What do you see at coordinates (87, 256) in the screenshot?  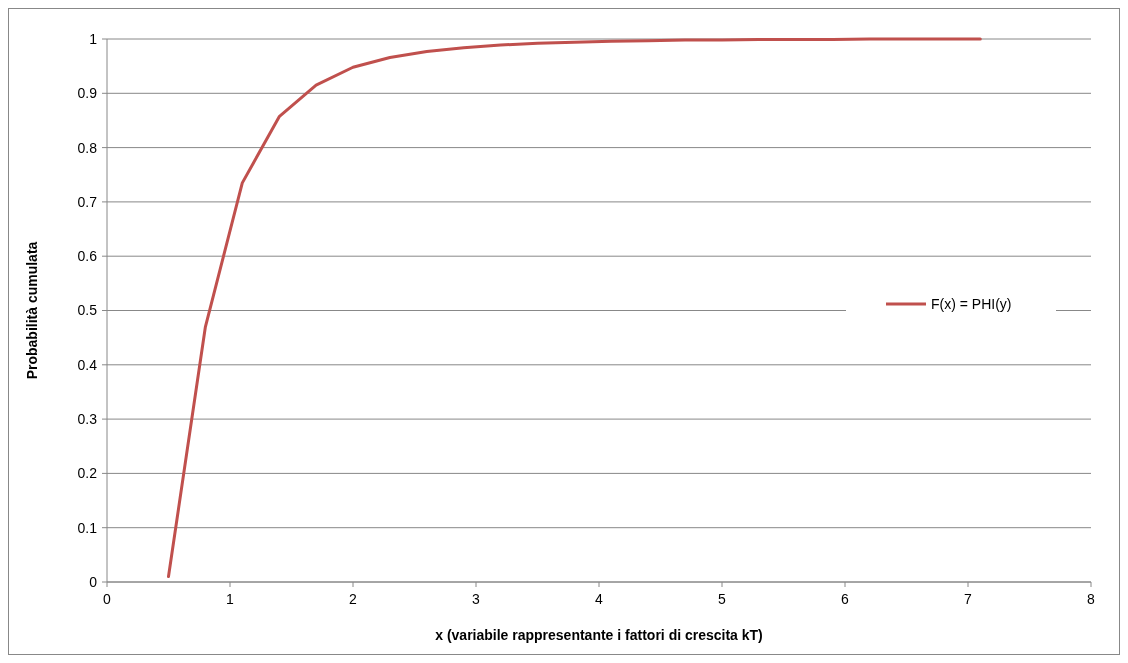 I see `y-tick-label: 0.6` at bounding box center [87, 256].